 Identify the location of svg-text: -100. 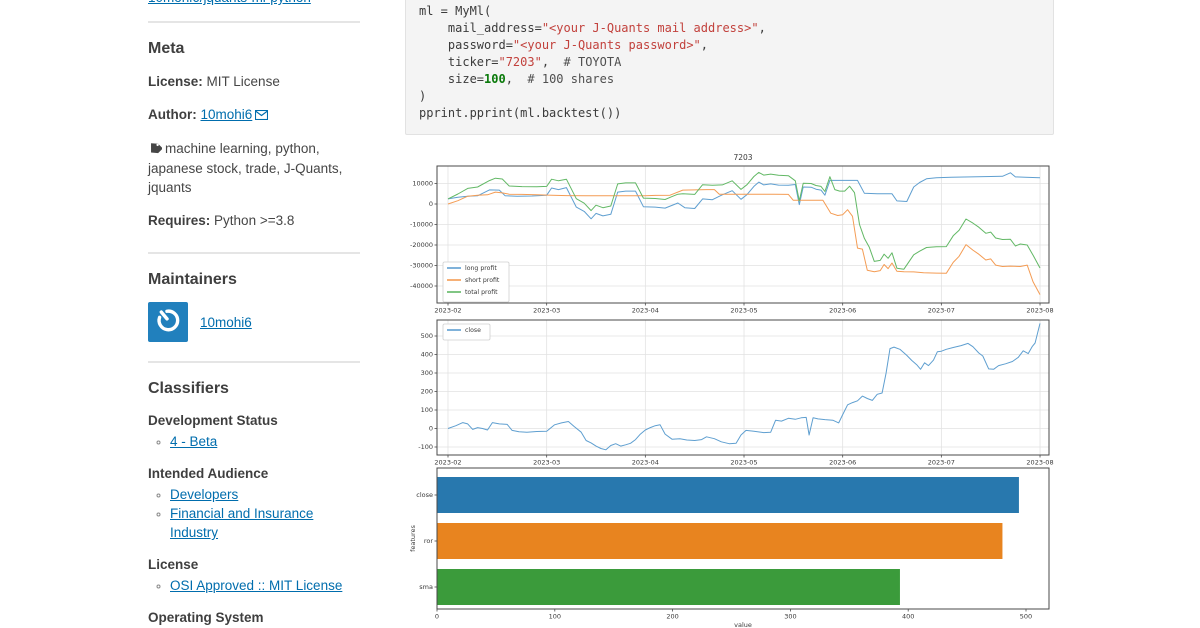
(425, 447).